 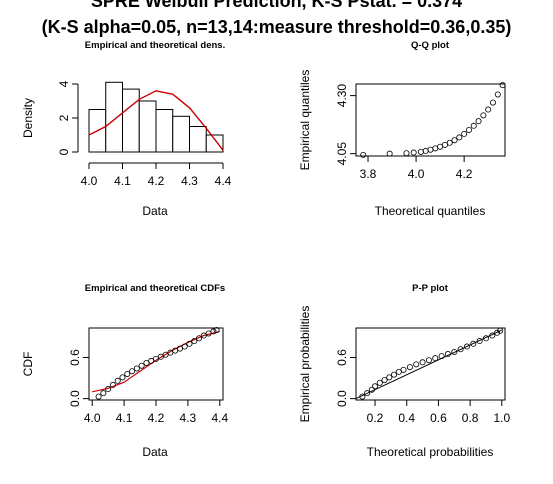 I want to click on panel-3-x-tick-label: 4.2, so click(x=156, y=418).